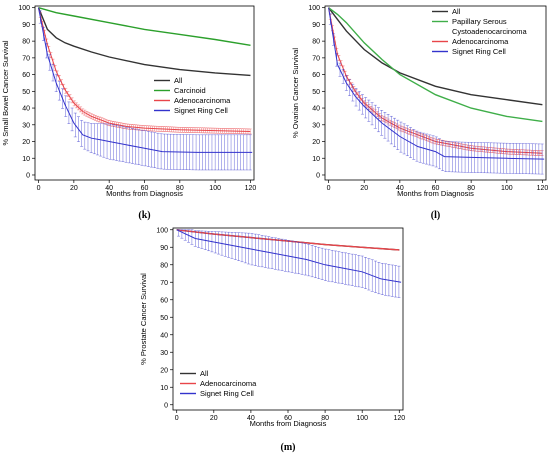  What do you see at coordinates (435, 215) in the screenshot?
I see `panel-label: (l)` at bounding box center [435, 215].